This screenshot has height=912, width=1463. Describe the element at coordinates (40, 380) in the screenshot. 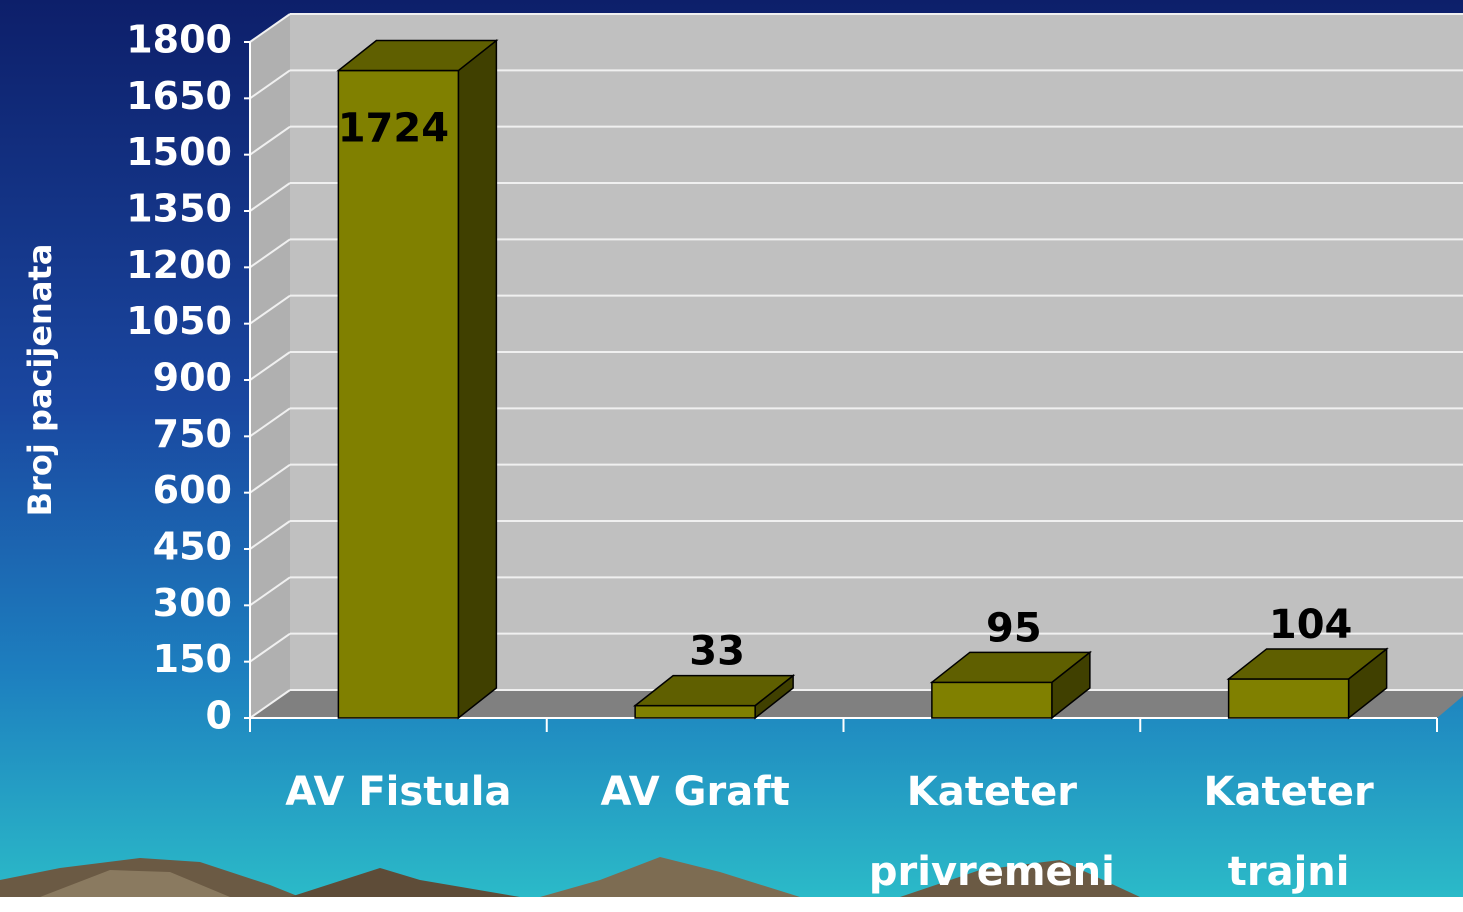

I see `y-axis-title: Broj pacijenata` at that location.